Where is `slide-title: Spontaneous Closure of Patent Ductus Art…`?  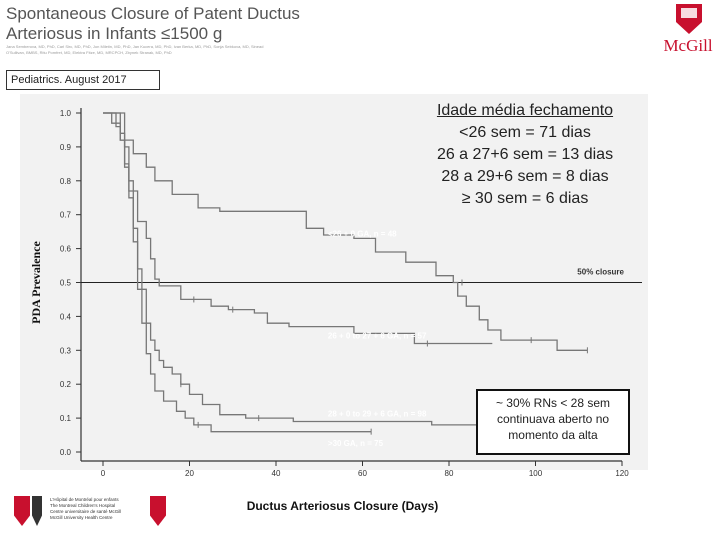
slide-title: Spontaneous Closure of Patent Ductus Art… is located at coordinates (153, 24).